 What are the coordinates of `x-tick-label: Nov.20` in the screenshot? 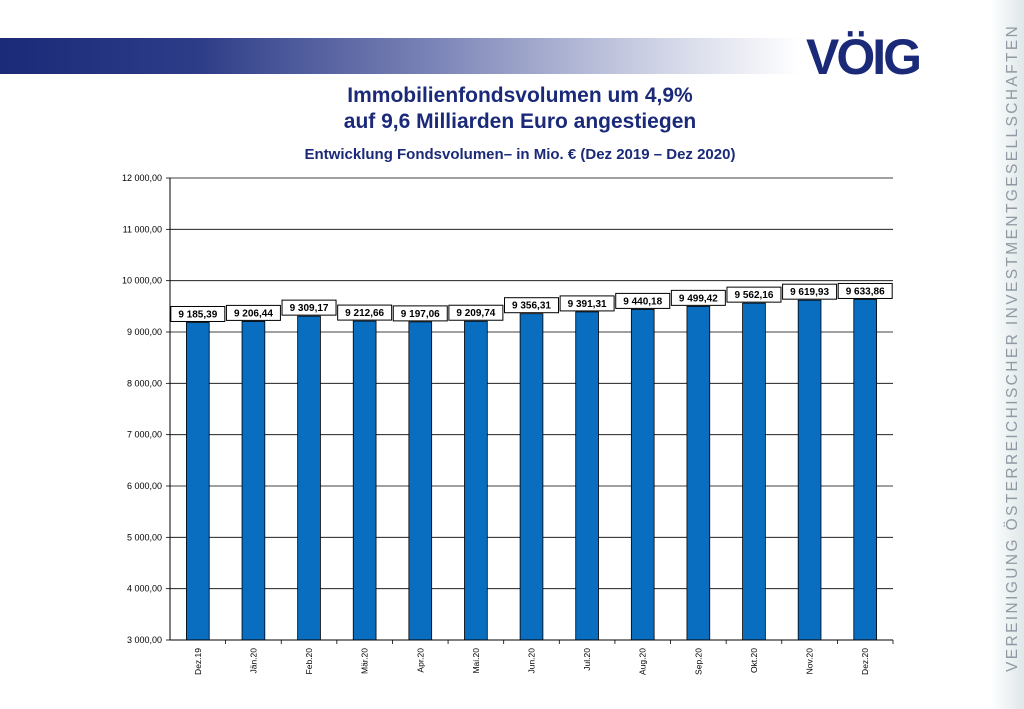 It's located at (810, 661).